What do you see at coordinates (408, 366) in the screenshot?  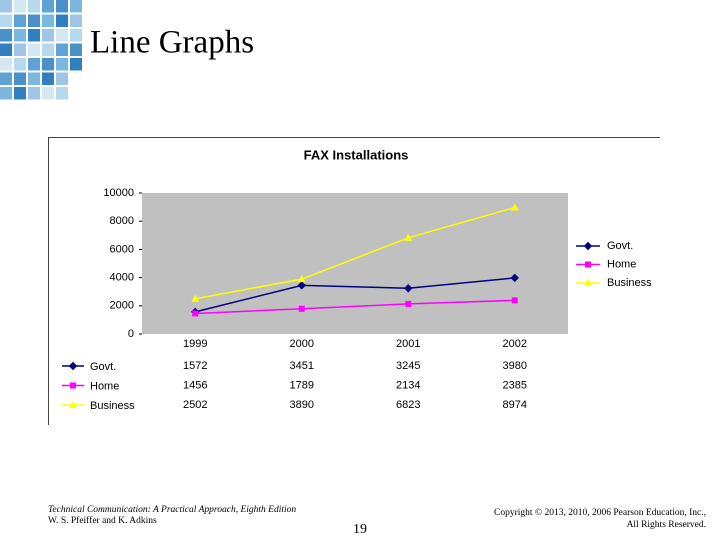 I see `table-value: 3245` at bounding box center [408, 366].